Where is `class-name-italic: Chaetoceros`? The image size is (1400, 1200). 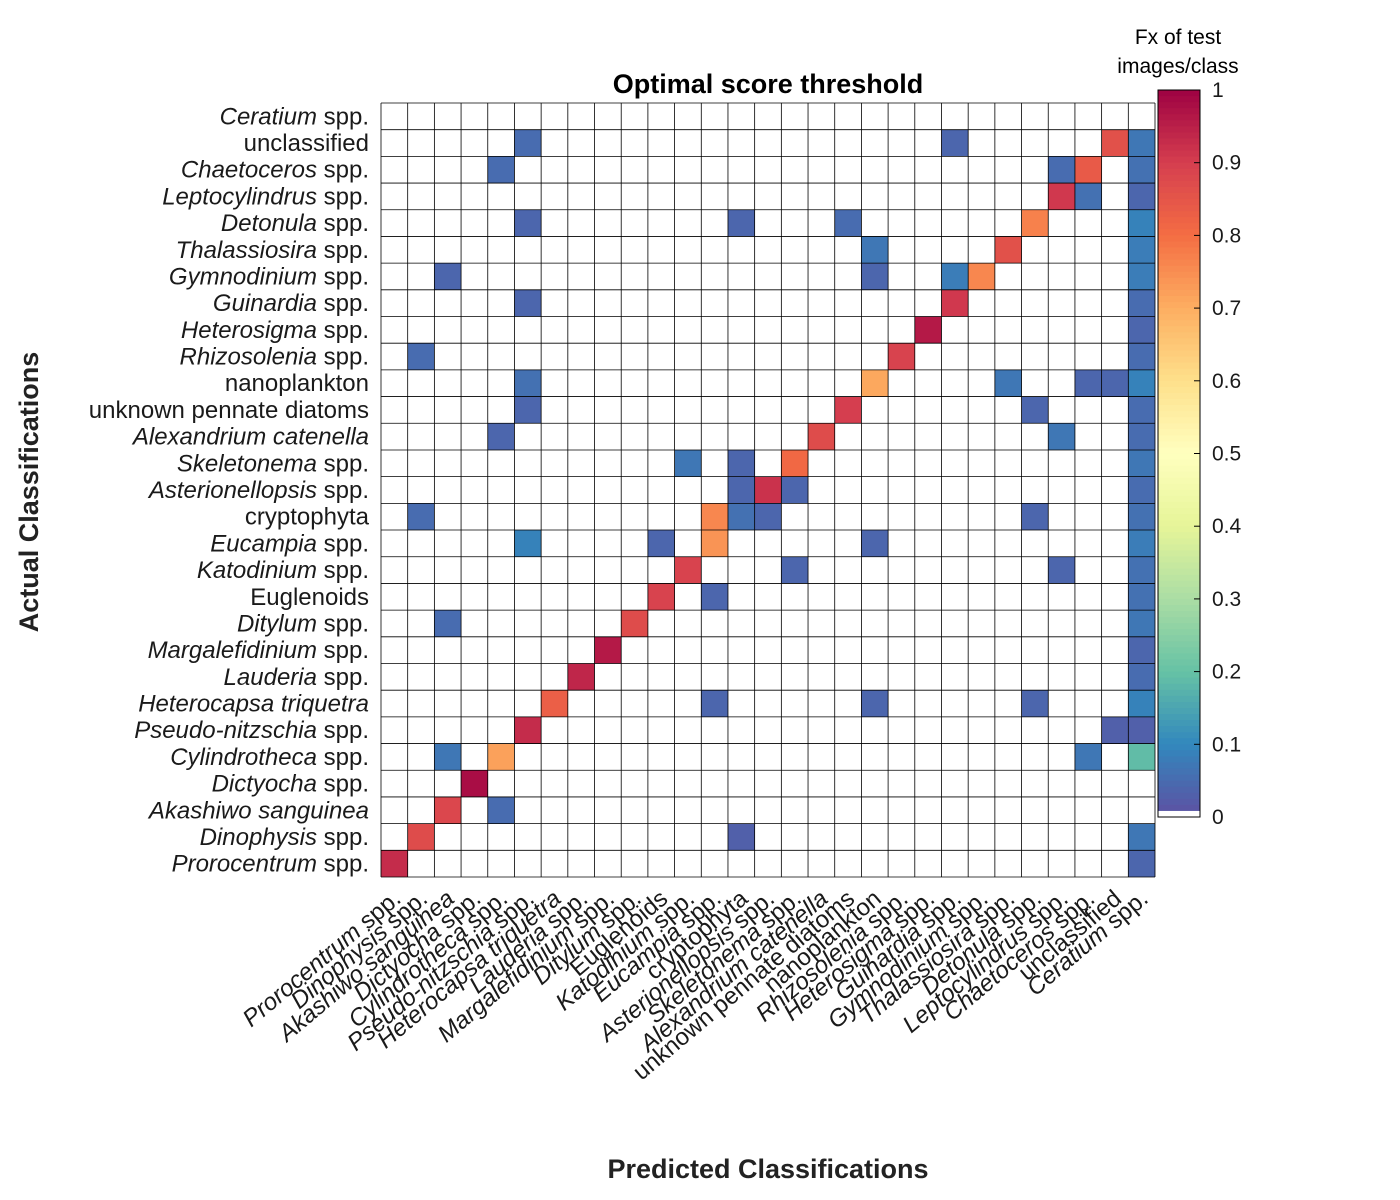 class-name-italic: Chaetoceros is located at coordinates (249, 170).